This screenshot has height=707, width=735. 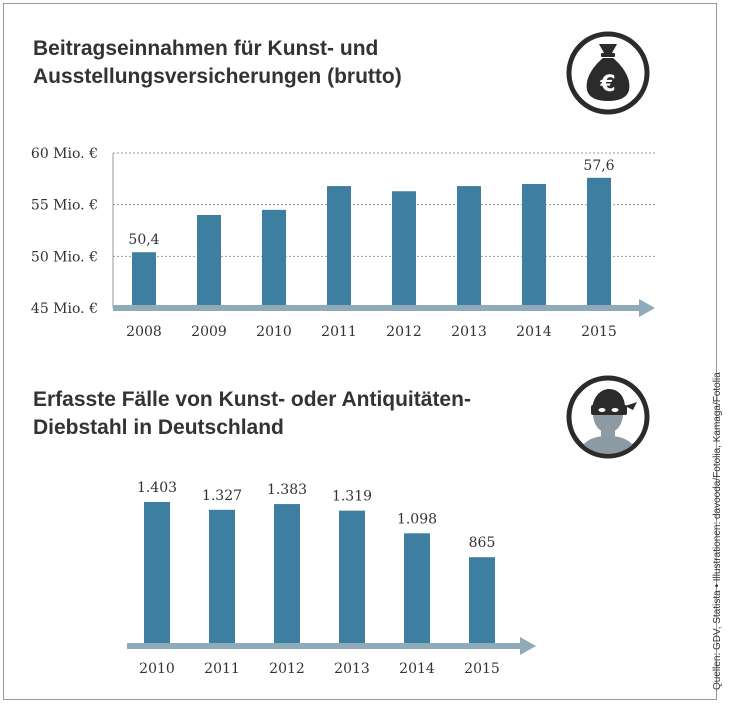 I want to click on chart2-xtick-label: 2010, so click(x=157, y=669).